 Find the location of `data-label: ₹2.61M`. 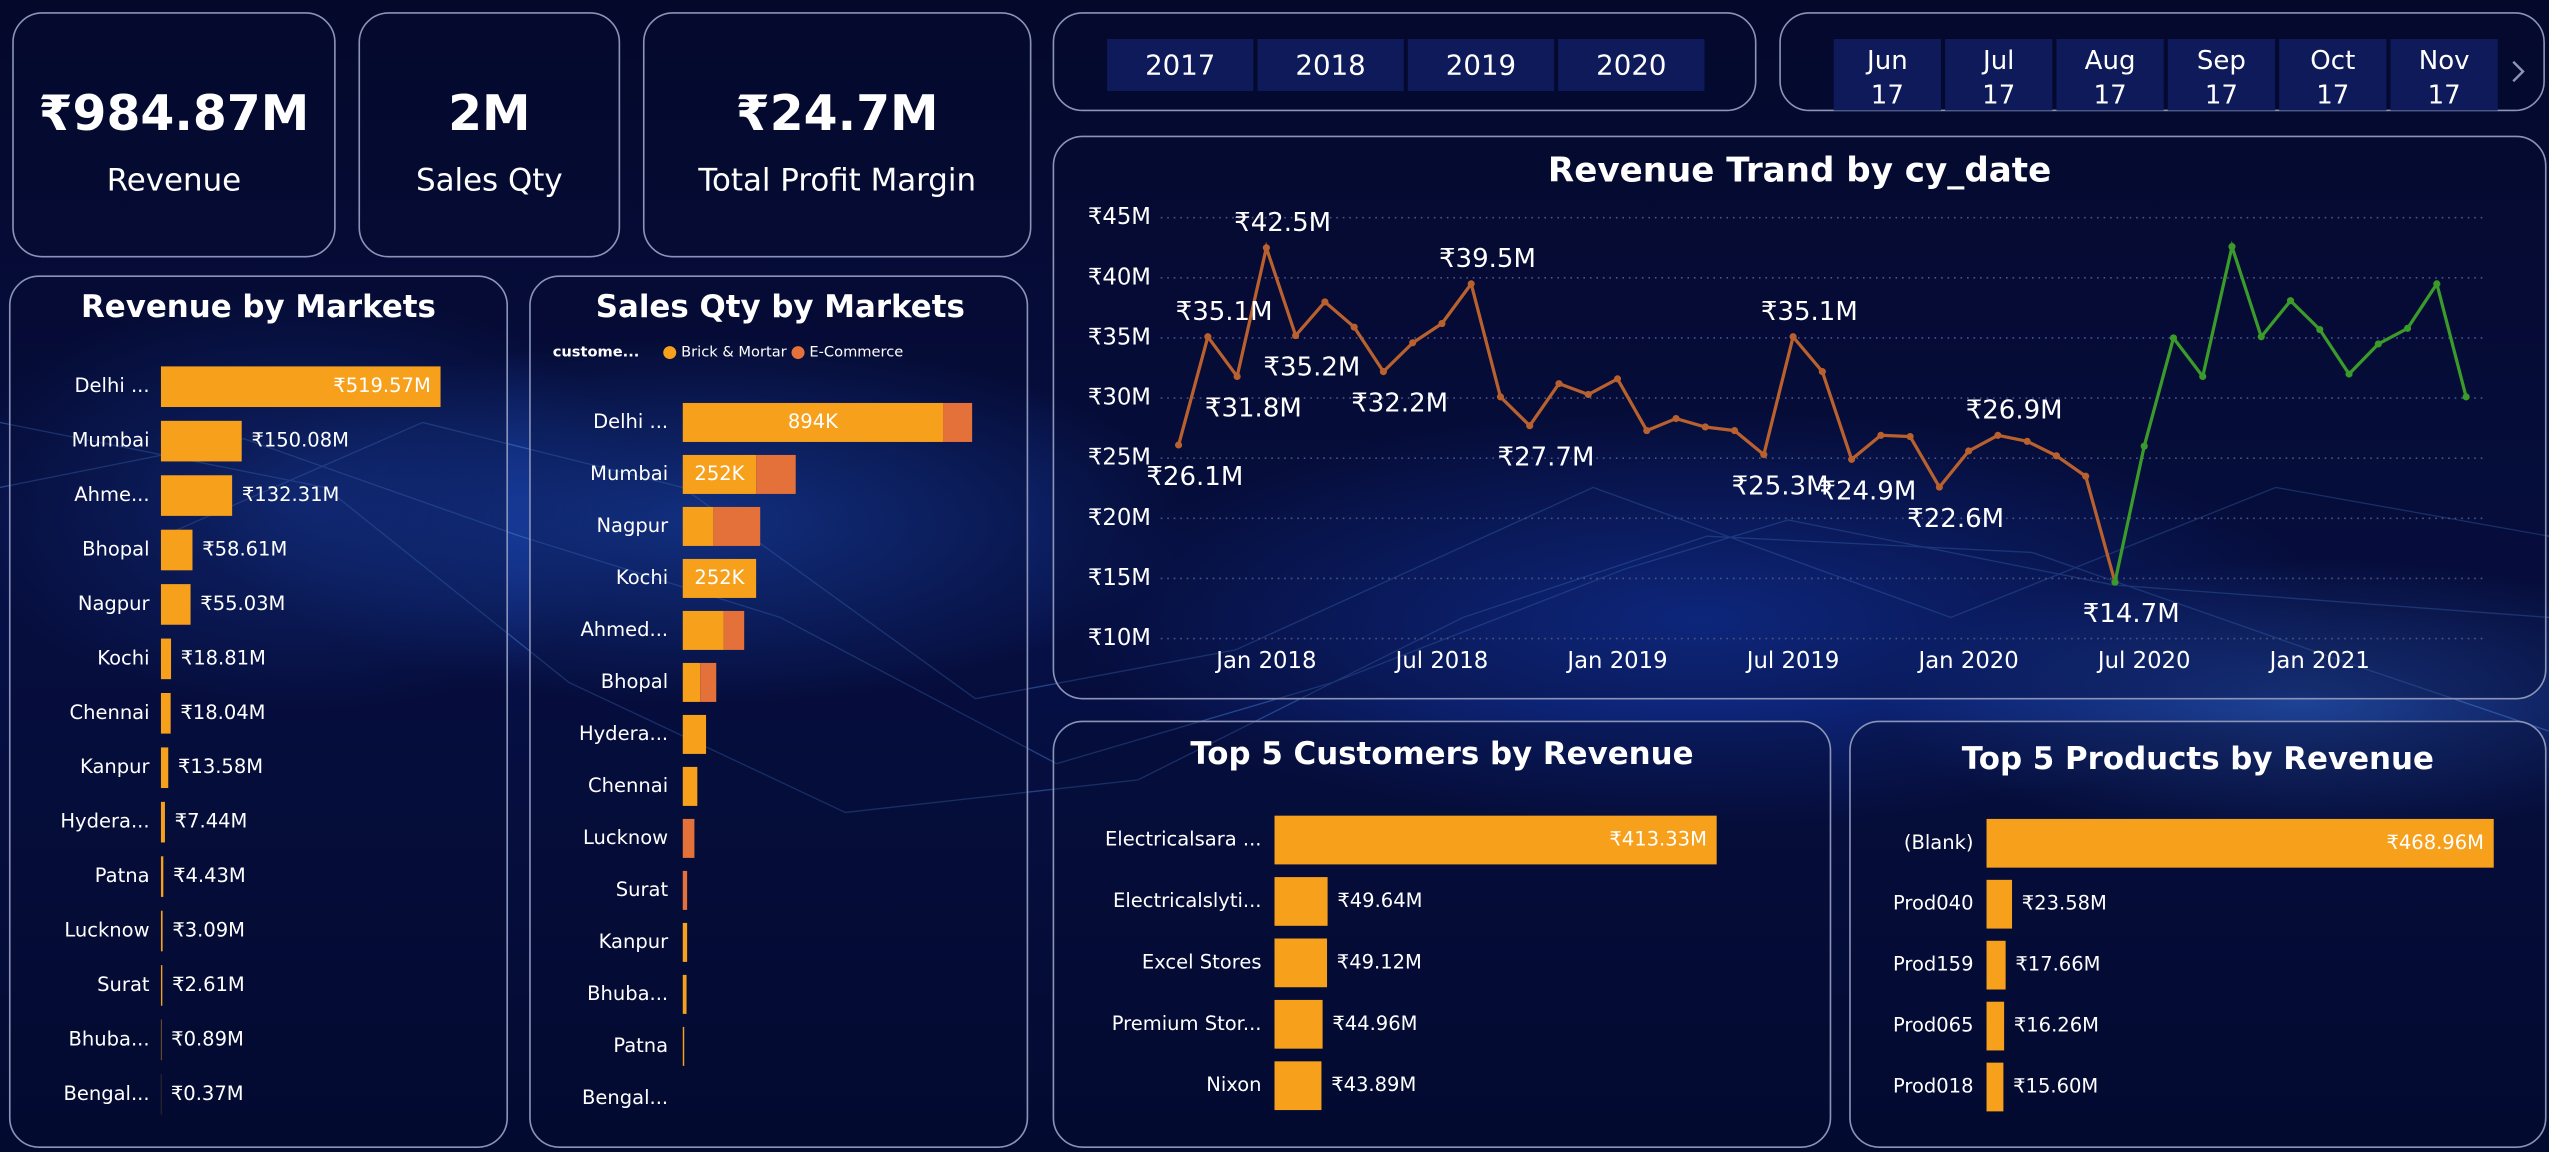

data-label: ₹2.61M is located at coordinates (208, 984).